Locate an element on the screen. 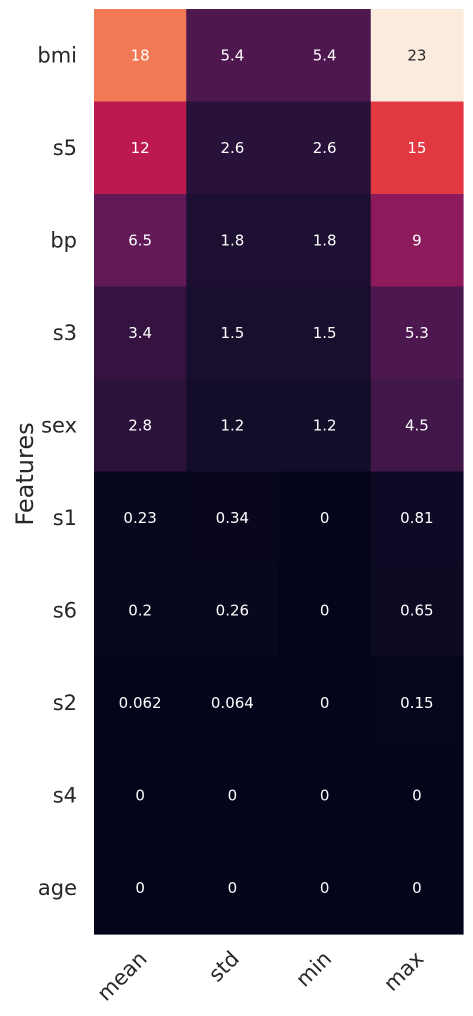 The width and height of the screenshot is (473, 1016). cell-value-label: 4.5 is located at coordinates (417, 425).